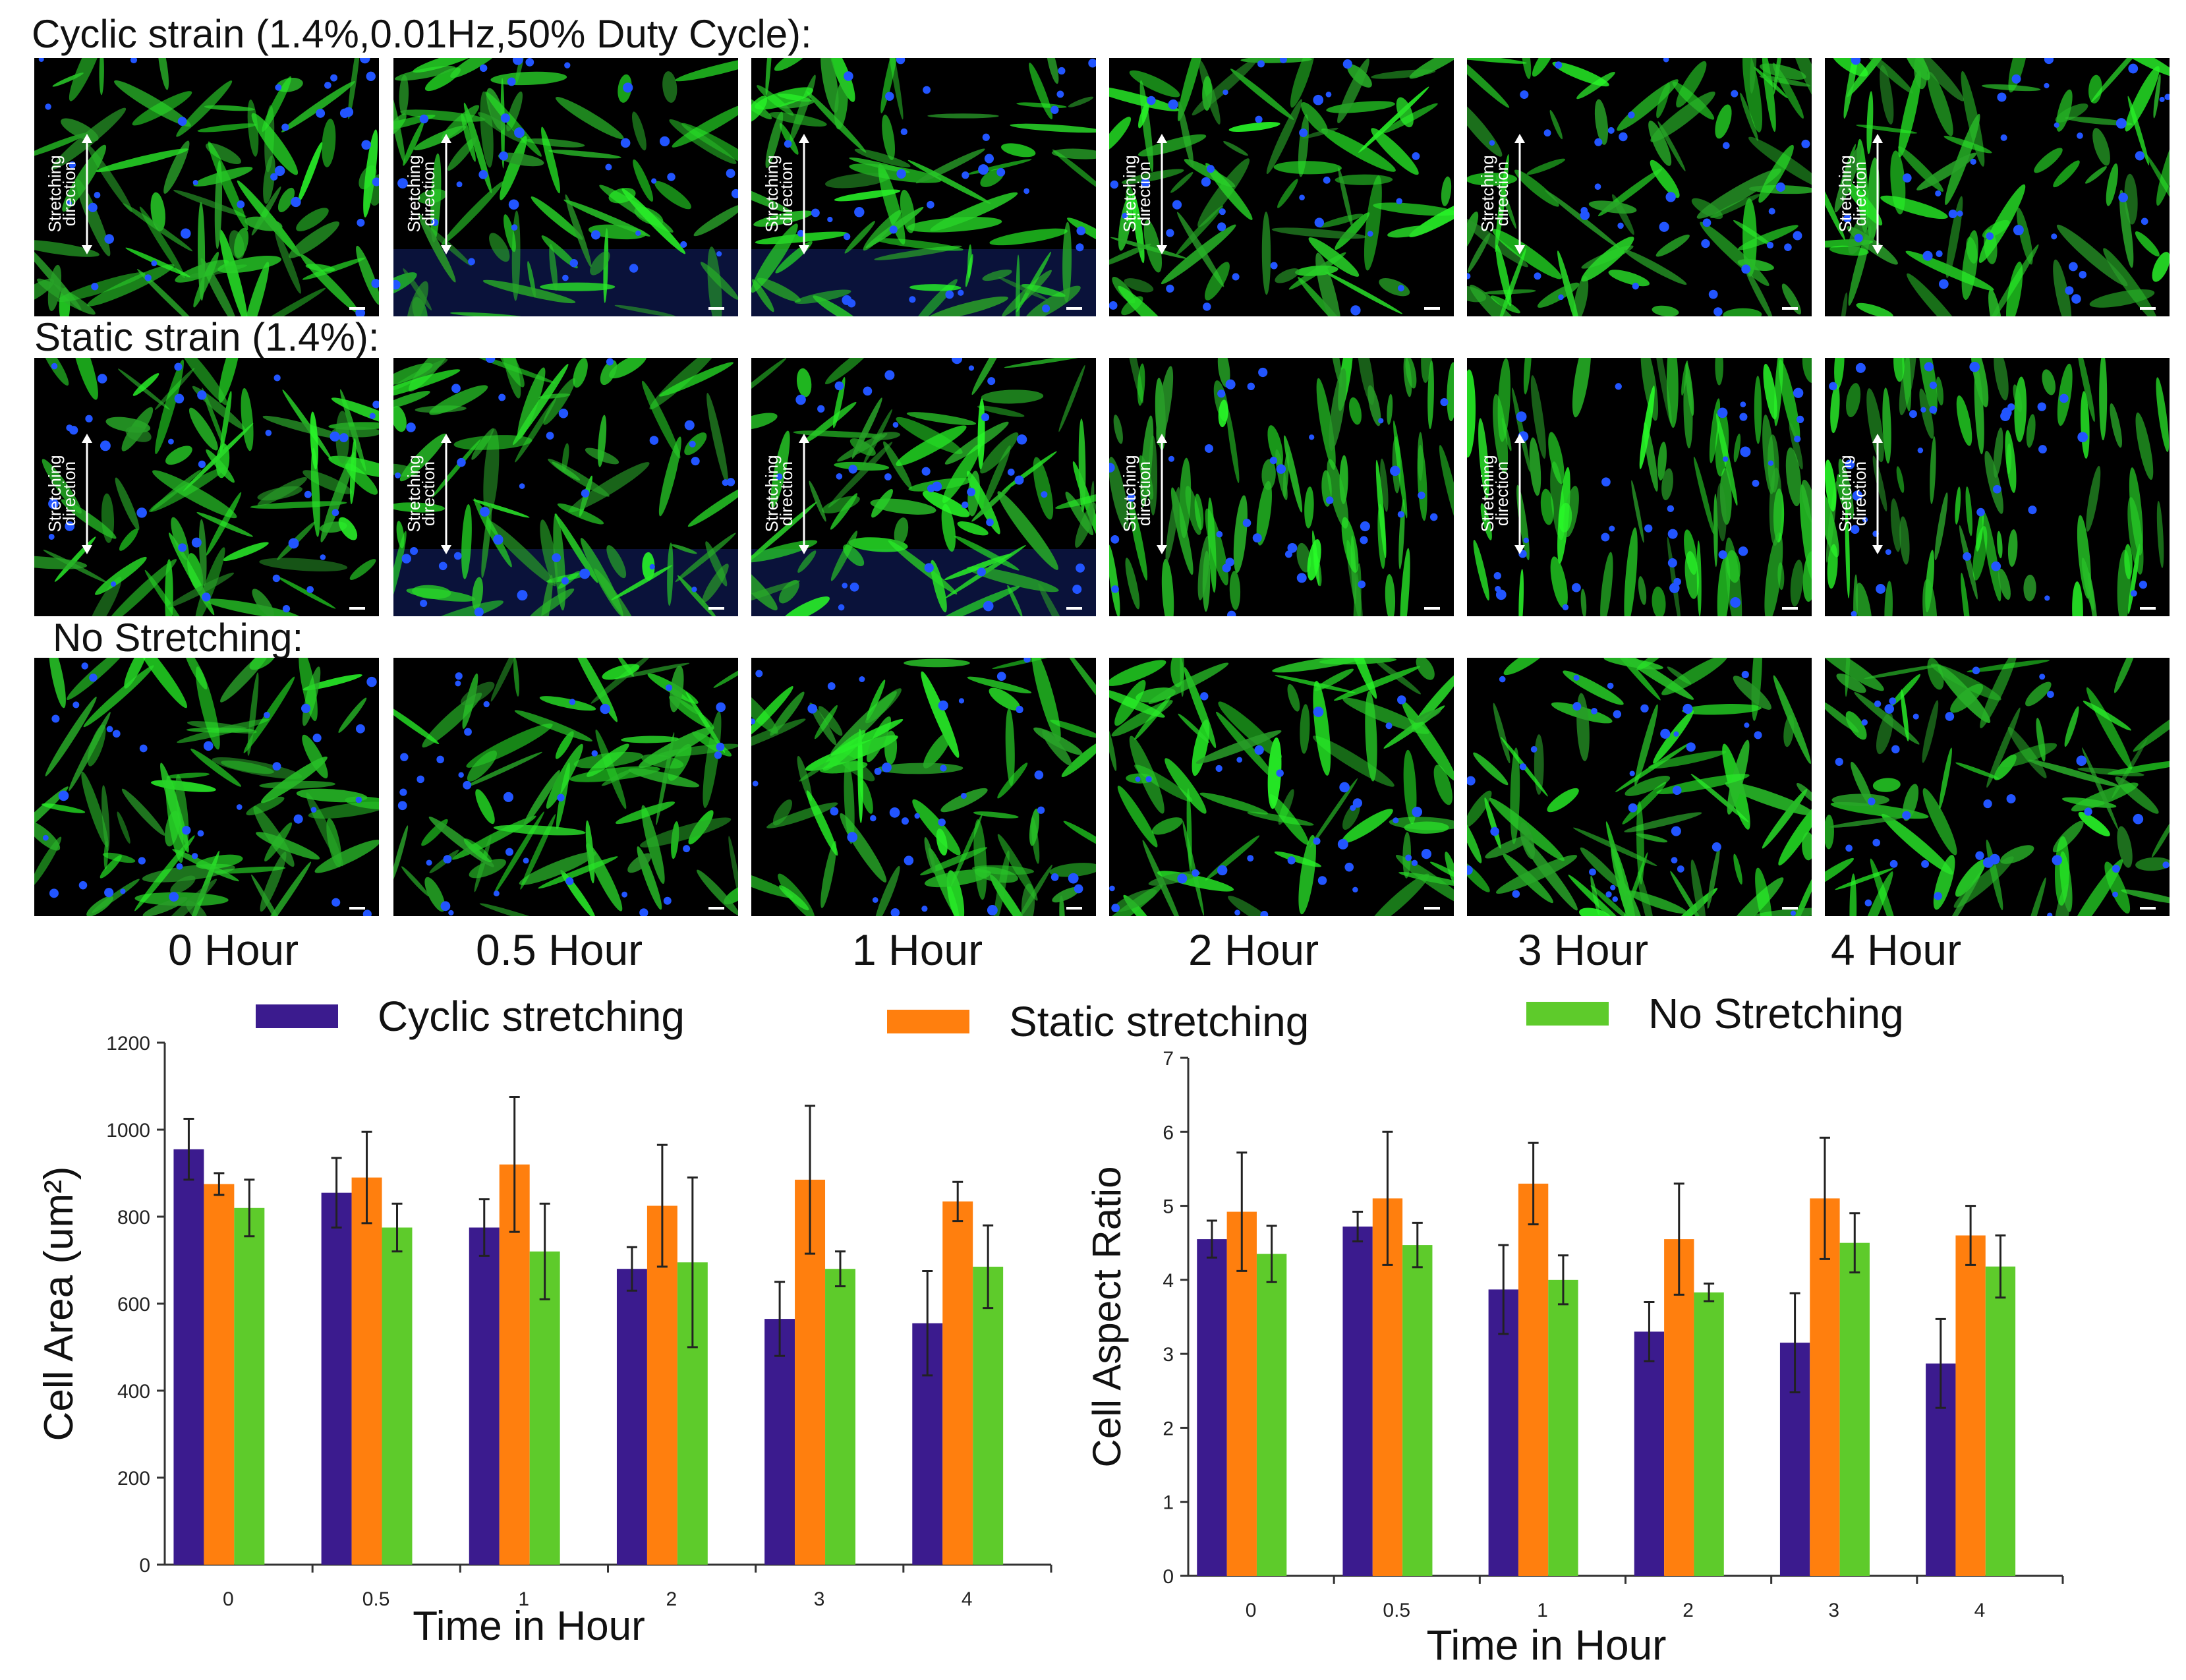 The image size is (2186, 1680). Describe the element at coordinates (1168, 1133) in the screenshot. I see `y-tick-label: 6` at that location.